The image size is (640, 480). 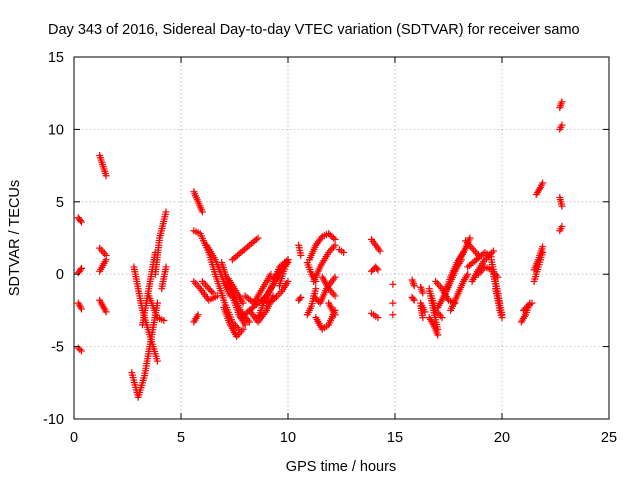 I want to click on x-tick-label: 15, so click(x=395, y=438).